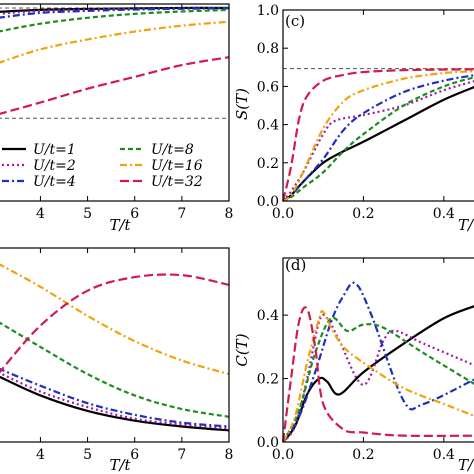 The width and height of the screenshot is (474, 474). What do you see at coordinates (268, 49) in the screenshot?
I see `y-tick-label: 0.8` at bounding box center [268, 49].